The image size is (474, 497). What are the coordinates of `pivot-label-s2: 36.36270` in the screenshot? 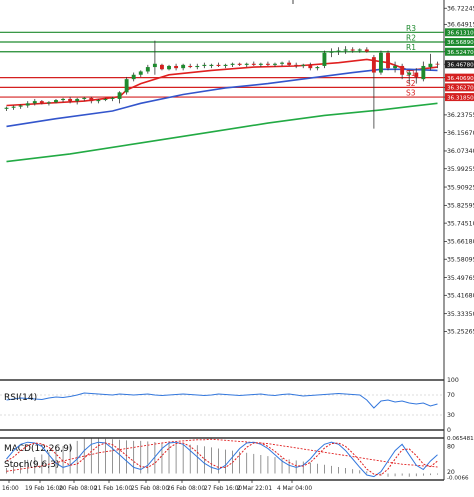 It's located at (460, 89).